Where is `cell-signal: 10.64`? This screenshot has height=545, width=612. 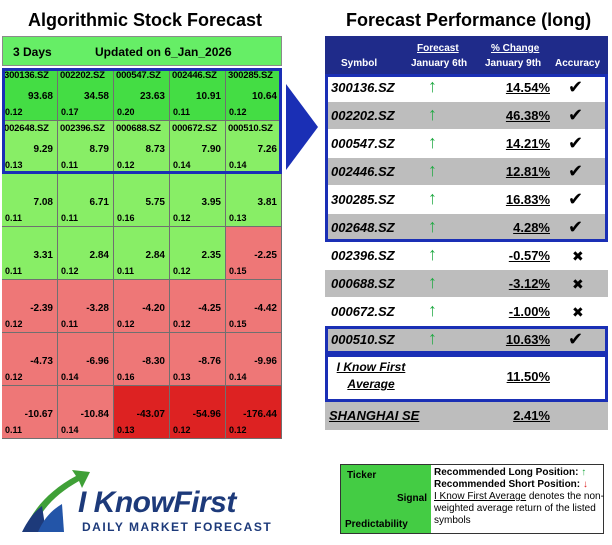
cell-signal: 10.64 is located at coordinates (264, 96).